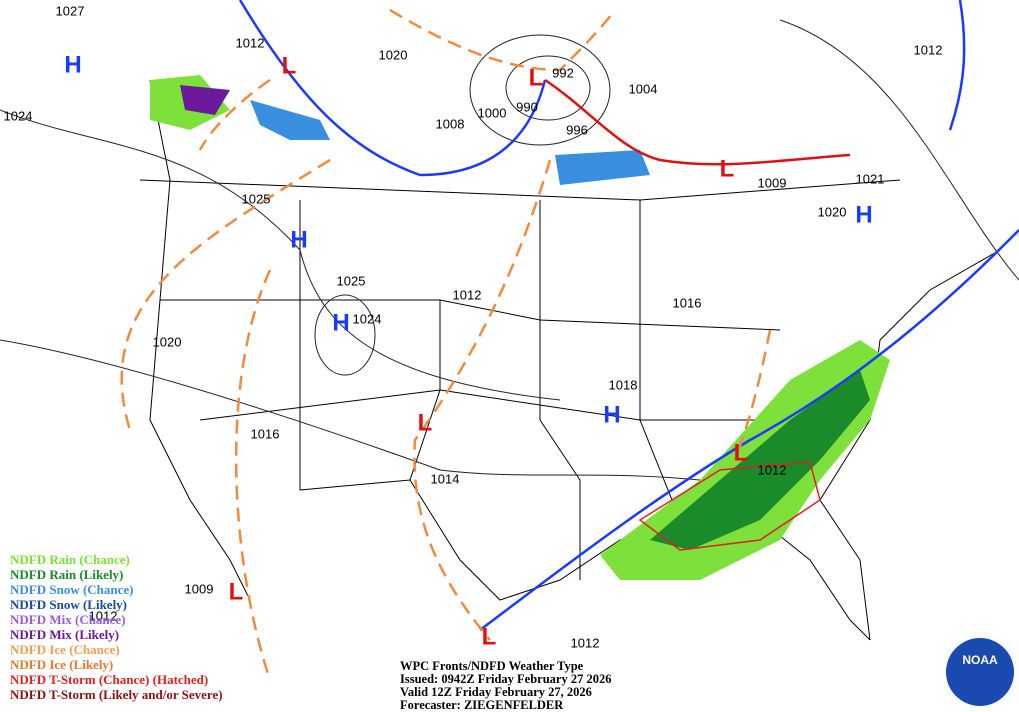 Image resolution: width=1019 pixels, height=712 pixels. I want to click on pressure-label: 1014, so click(445, 478).